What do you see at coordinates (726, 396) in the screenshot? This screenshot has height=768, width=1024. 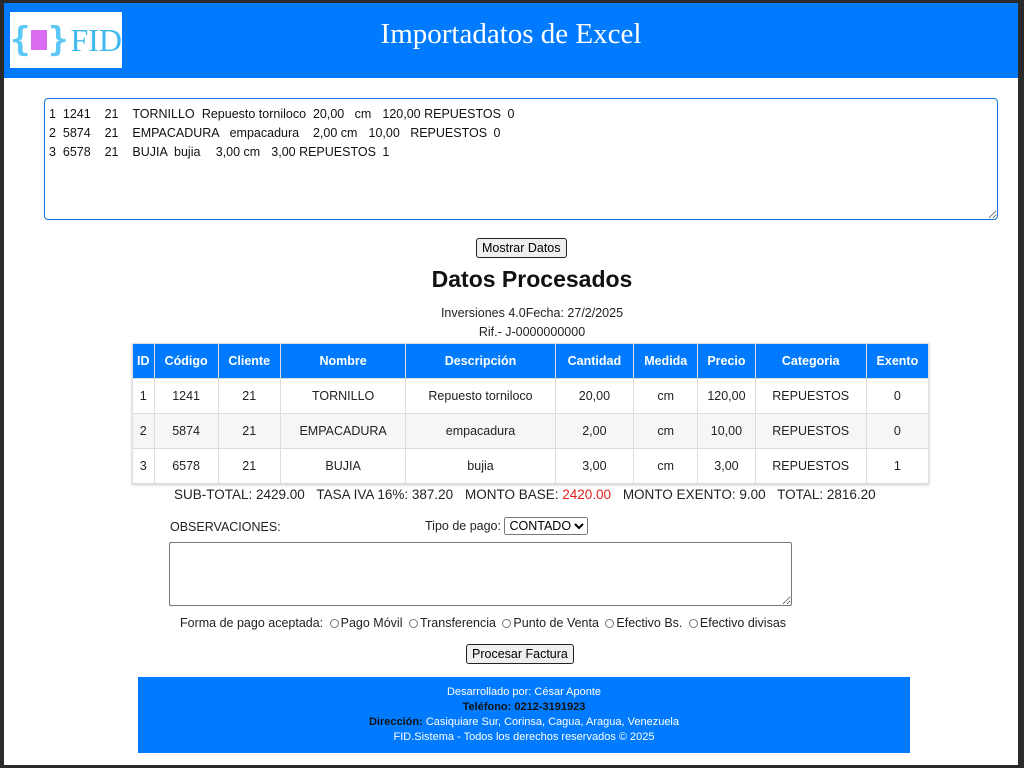 I see `table-cell: 120,00` at bounding box center [726, 396].